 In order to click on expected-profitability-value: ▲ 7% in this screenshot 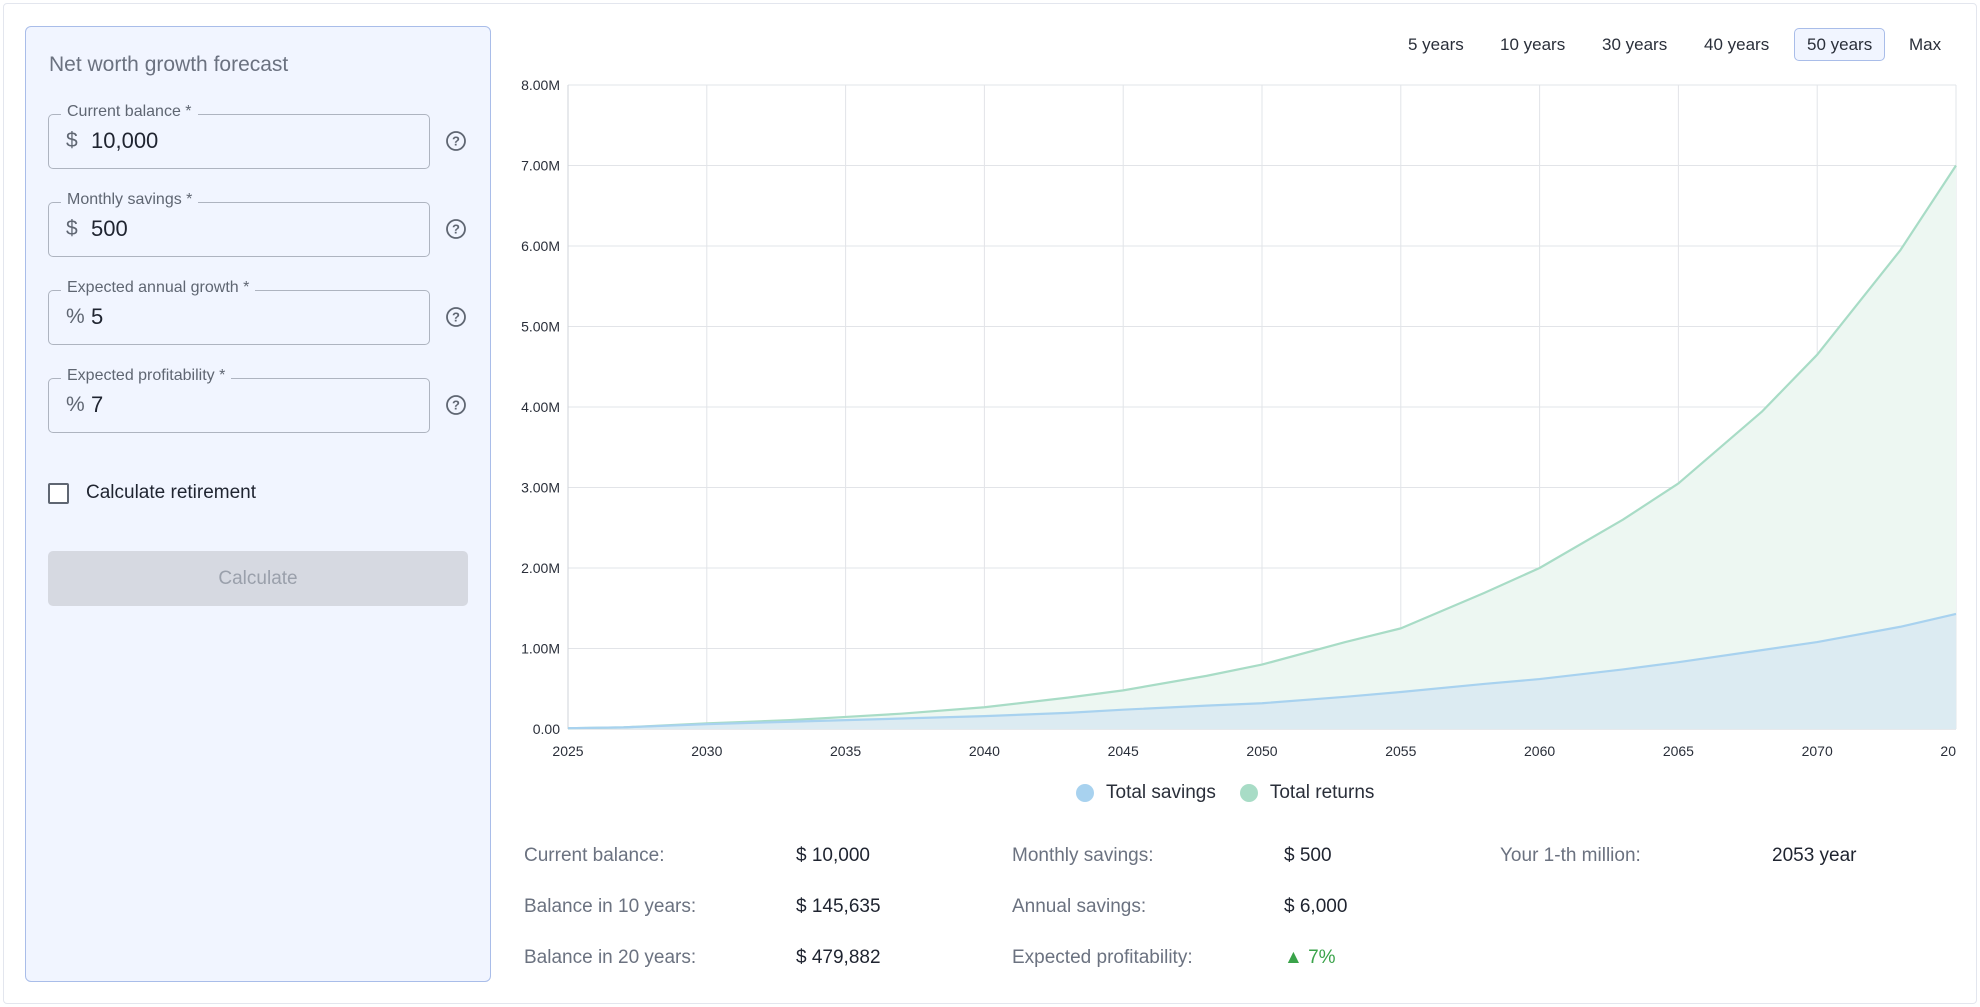, I will do `click(1310, 957)`.